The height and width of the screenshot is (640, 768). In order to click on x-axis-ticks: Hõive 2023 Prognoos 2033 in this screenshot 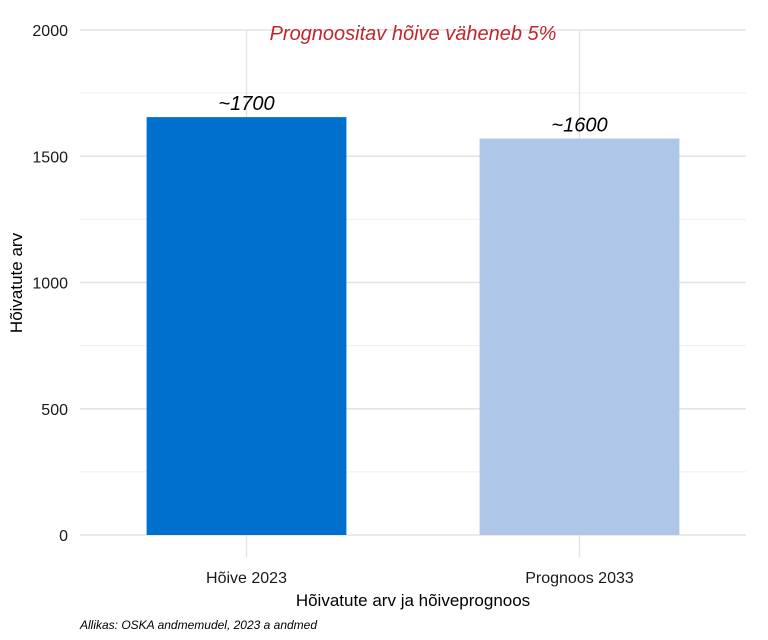, I will do `click(420, 578)`.